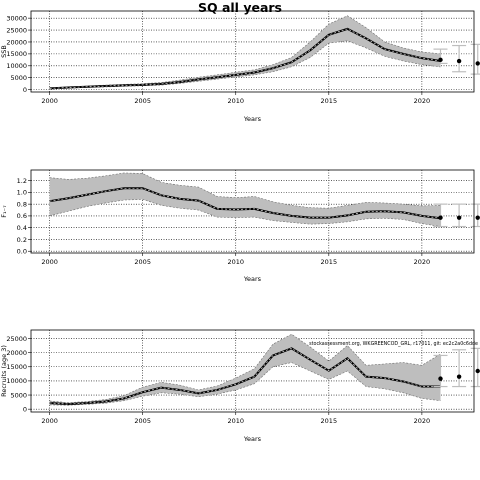  Describe the element at coordinates (252, 119) in the screenshot. I see `ssb-x-axis-label: Years` at that location.